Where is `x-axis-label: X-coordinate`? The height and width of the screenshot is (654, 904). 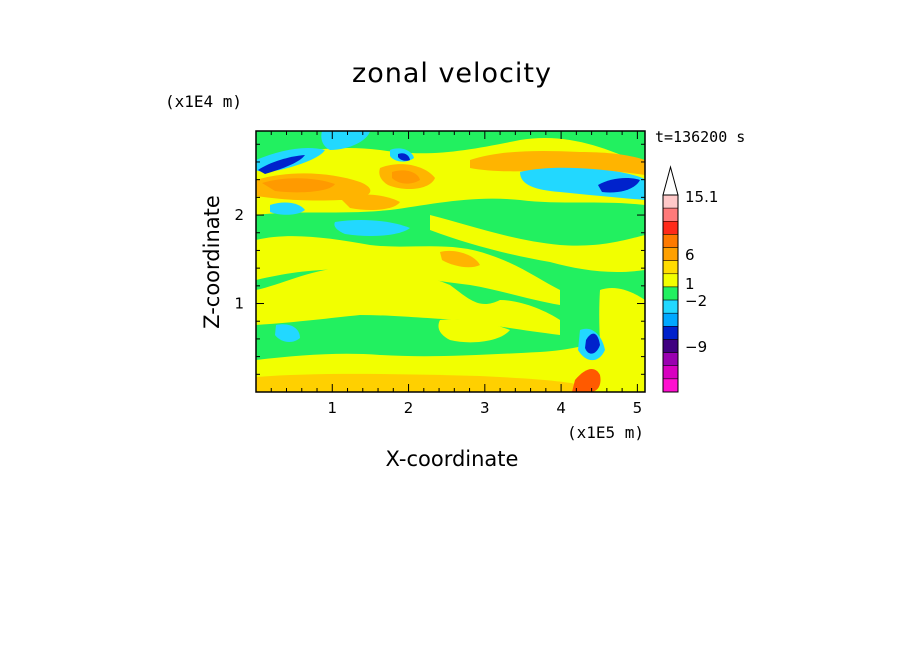 x-axis-label: X-coordinate is located at coordinates (452, 459).